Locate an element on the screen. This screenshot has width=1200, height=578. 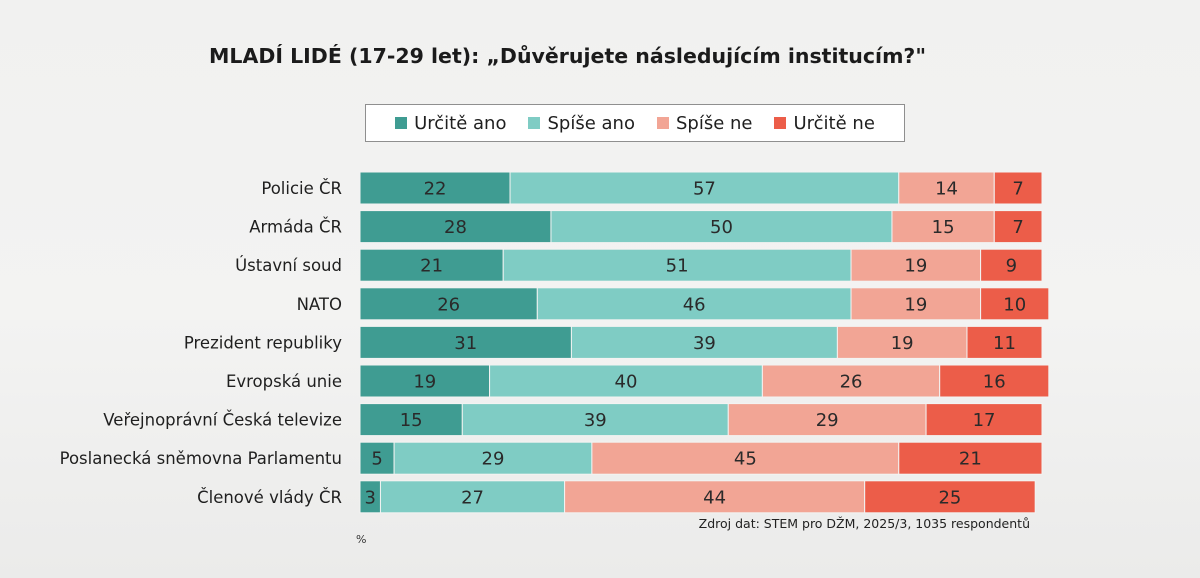
bar-evropska-unie-urcite-ne is located at coordinates (994, 381).